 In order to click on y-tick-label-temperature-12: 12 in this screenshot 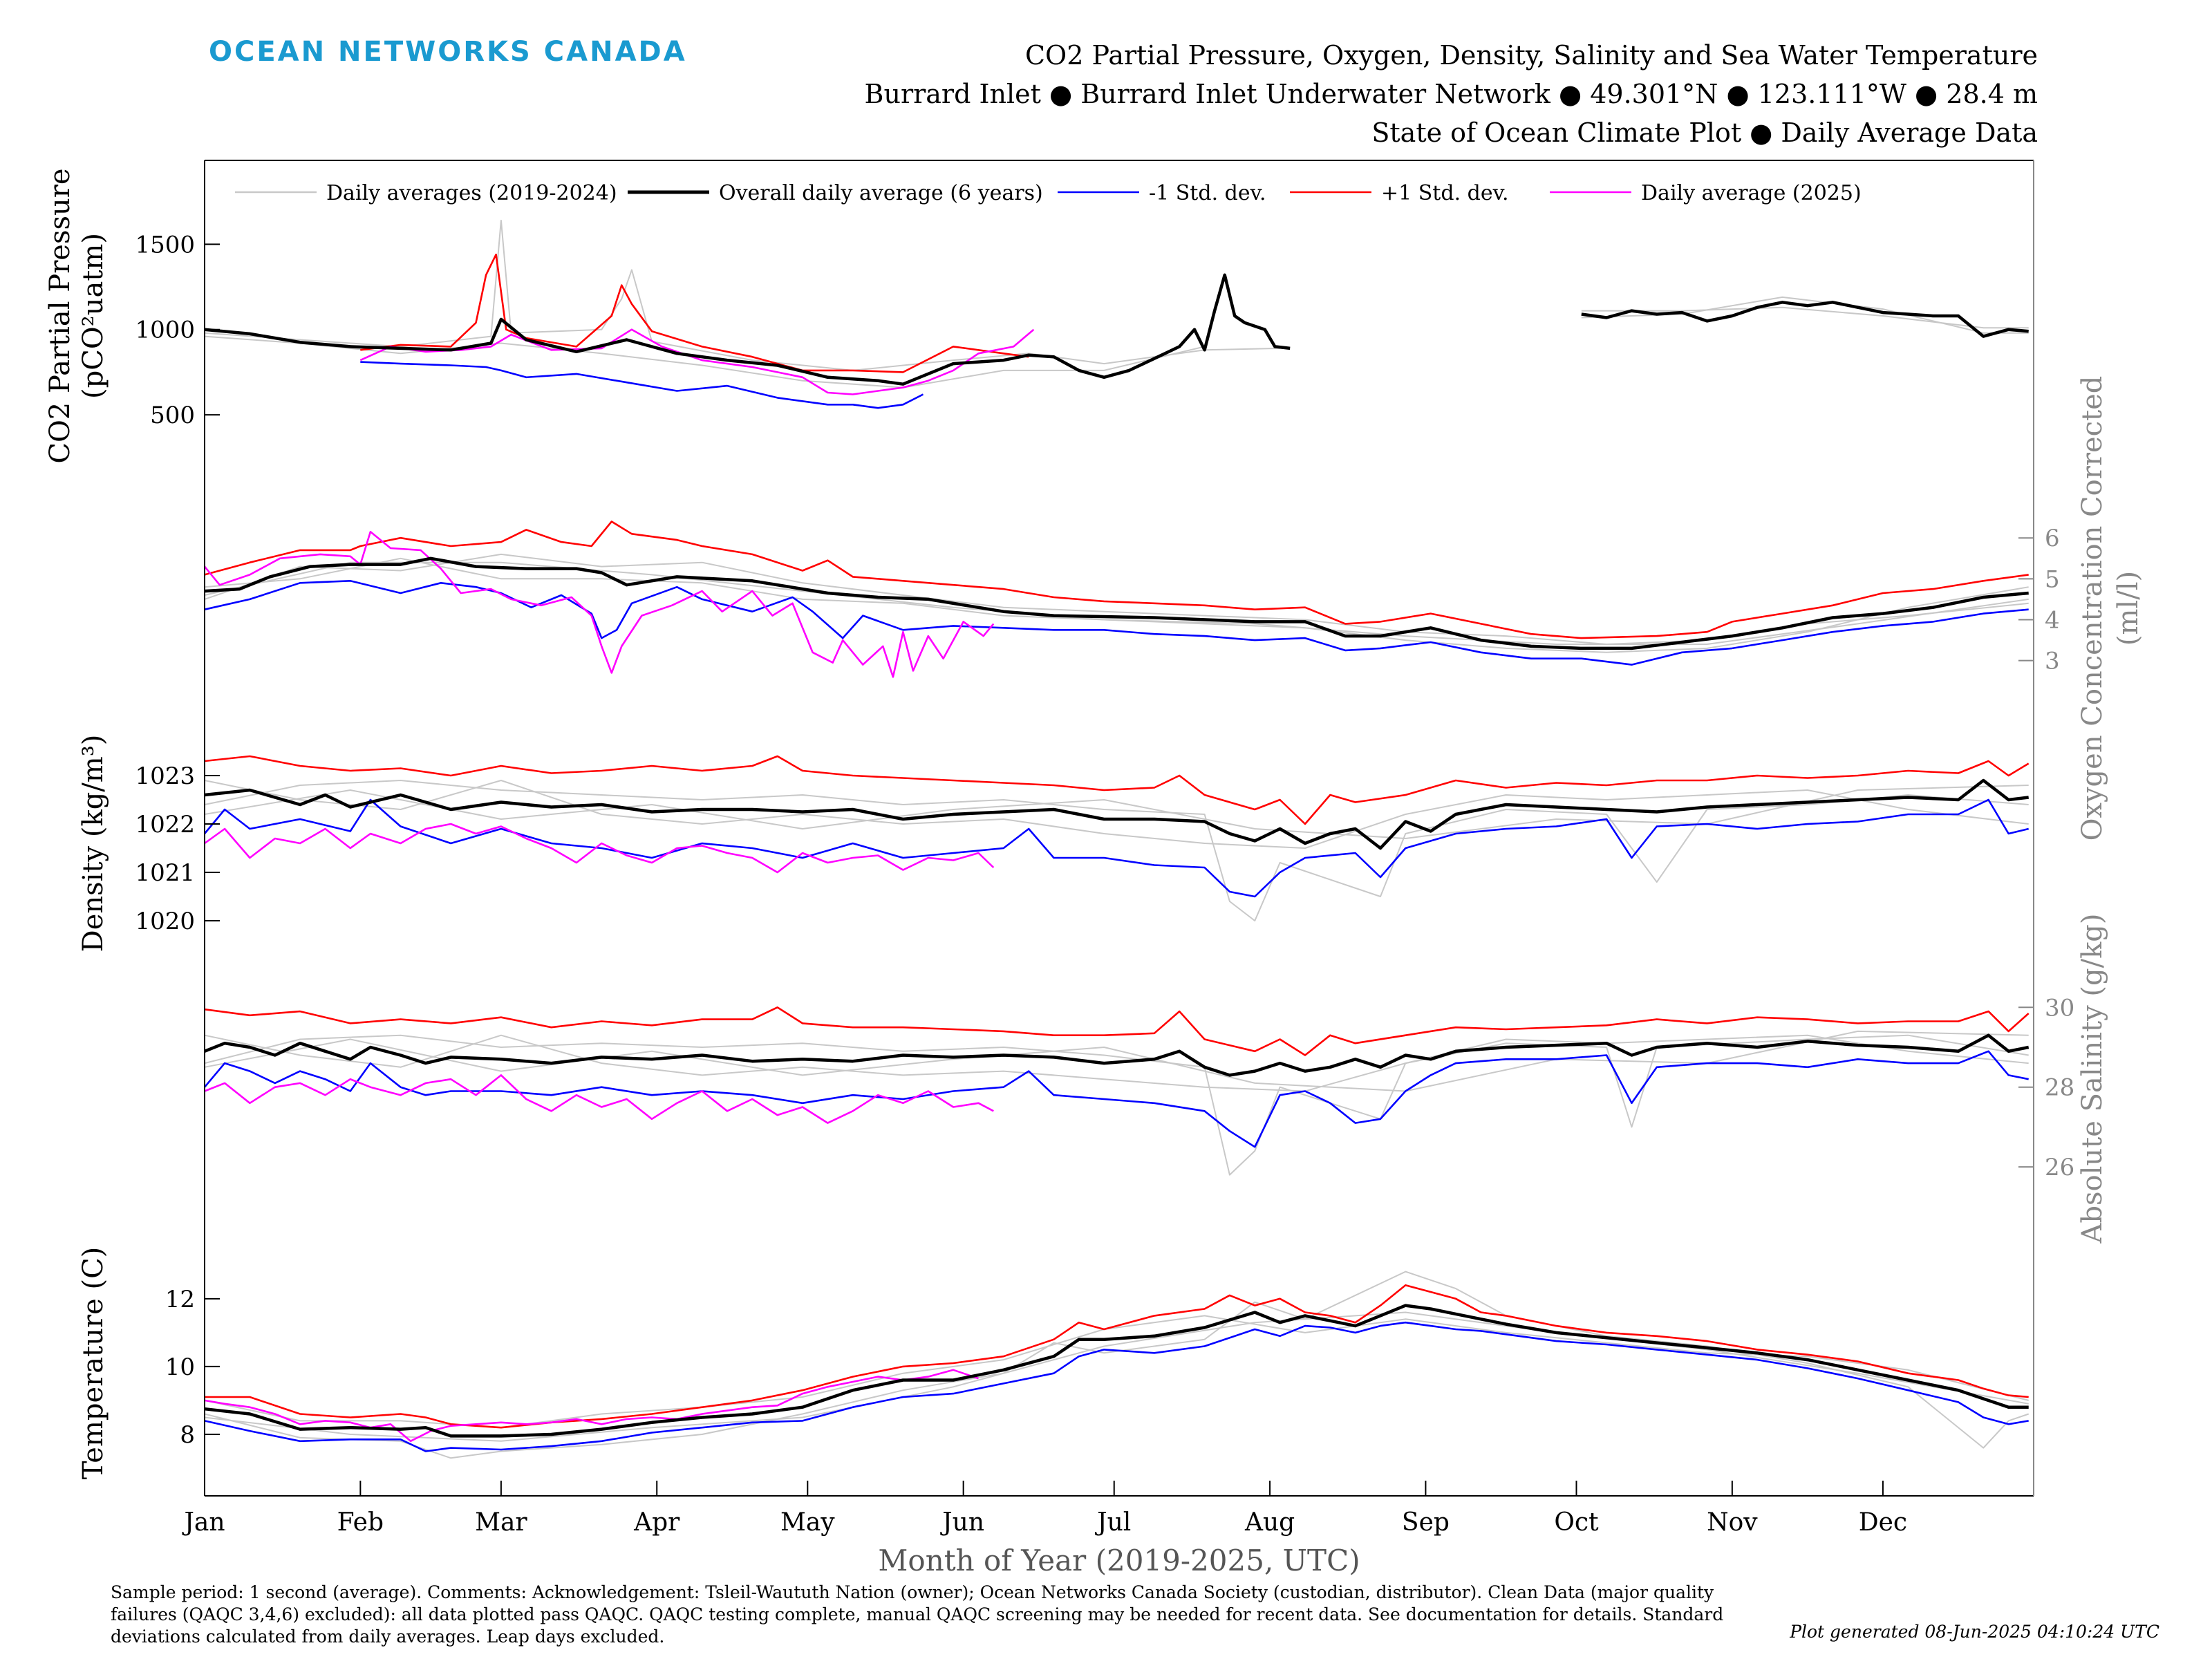, I will do `click(180, 1299)`.